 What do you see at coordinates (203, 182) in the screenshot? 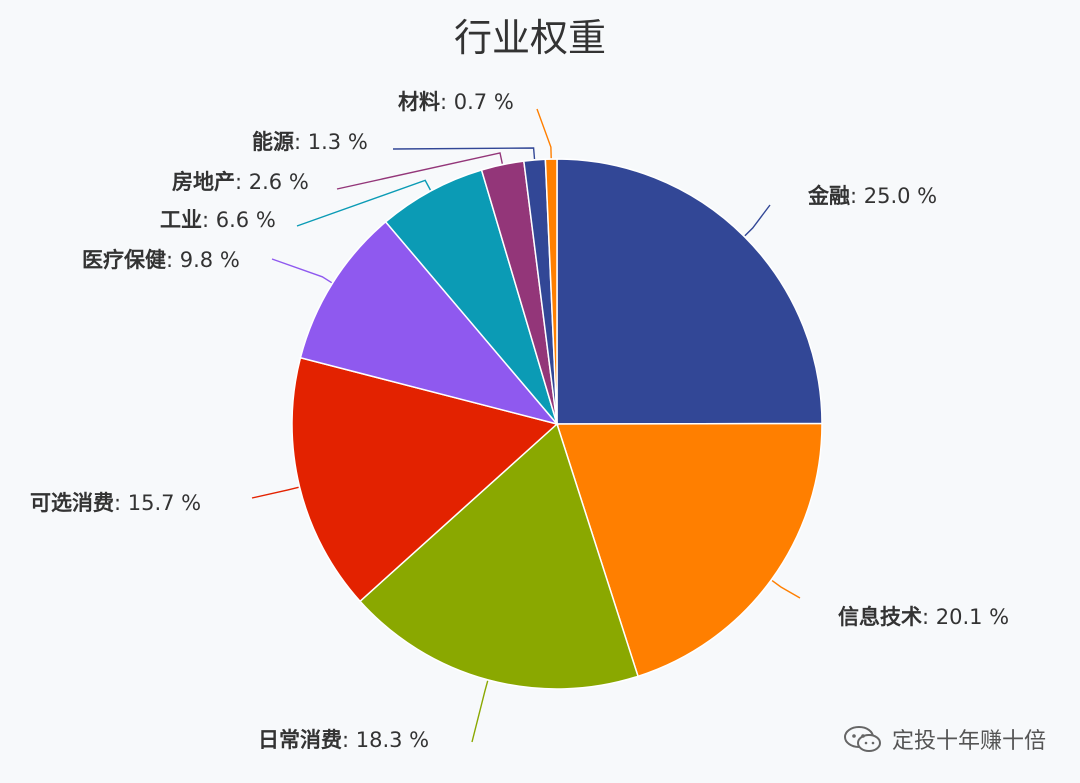
I see `slice-label-name: 房地产` at bounding box center [203, 182].